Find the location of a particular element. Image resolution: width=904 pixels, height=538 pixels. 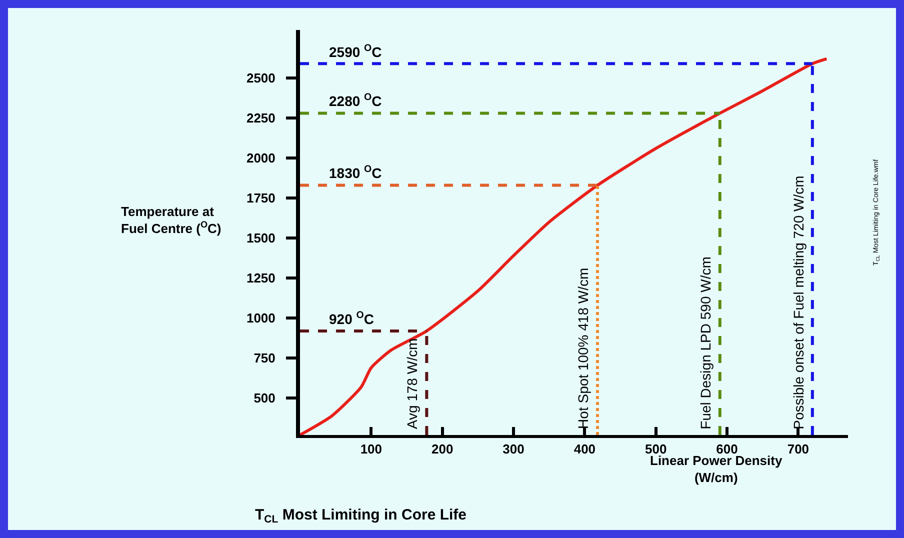

y-tick-label: 1000 is located at coordinates (261, 318).